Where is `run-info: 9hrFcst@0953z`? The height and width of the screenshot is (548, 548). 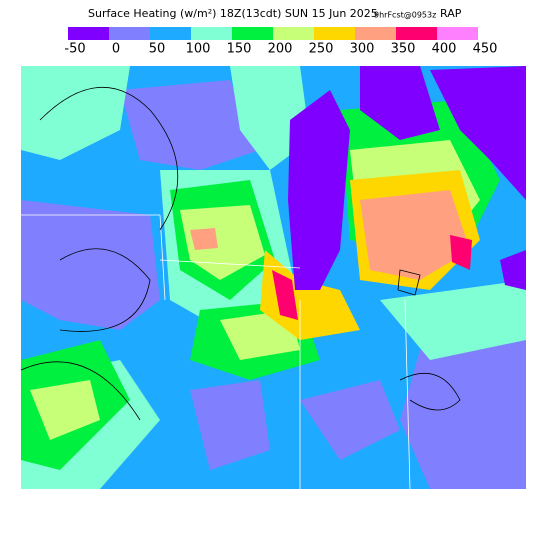 run-info: 9hrFcst@0953z is located at coordinates (405, 15).